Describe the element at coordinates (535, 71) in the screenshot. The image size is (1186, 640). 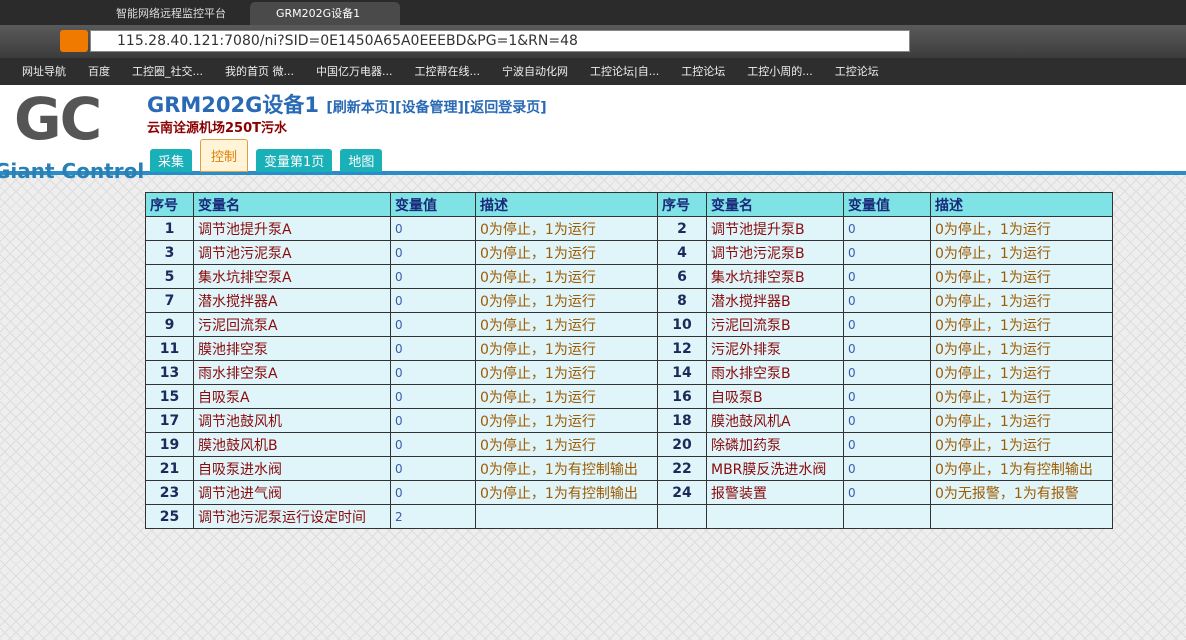
I see `bookmark: 宁波自动化网` at that location.